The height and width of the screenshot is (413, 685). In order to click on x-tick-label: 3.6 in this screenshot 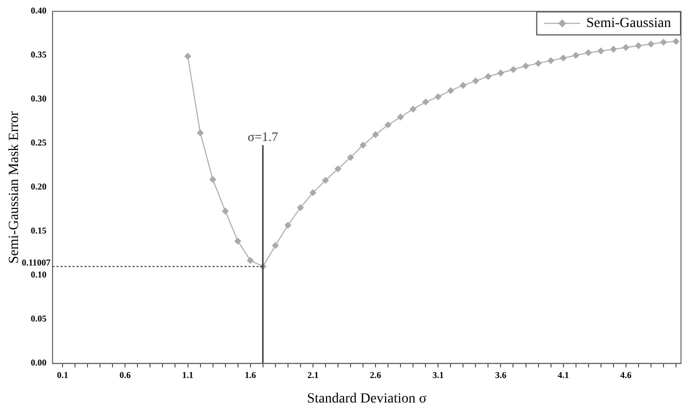, I will do `click(501, 375)`.